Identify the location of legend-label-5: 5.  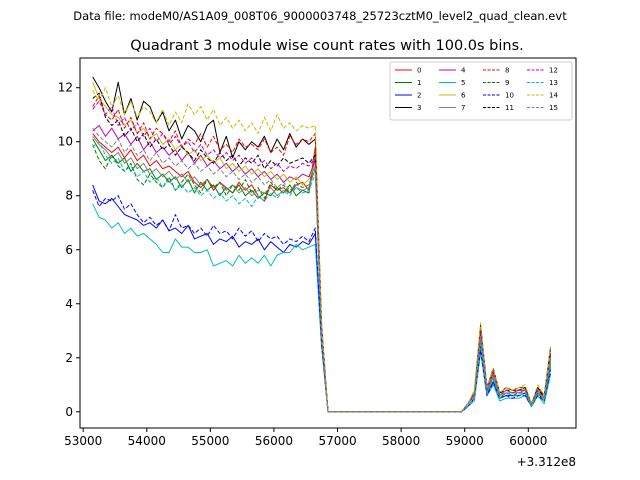
(463, 83).